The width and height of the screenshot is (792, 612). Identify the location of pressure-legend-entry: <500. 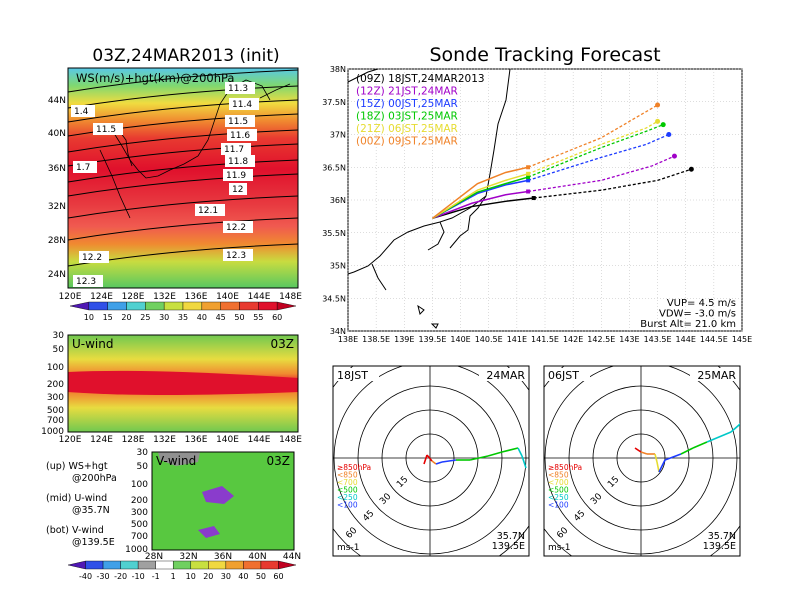
(558, 490).